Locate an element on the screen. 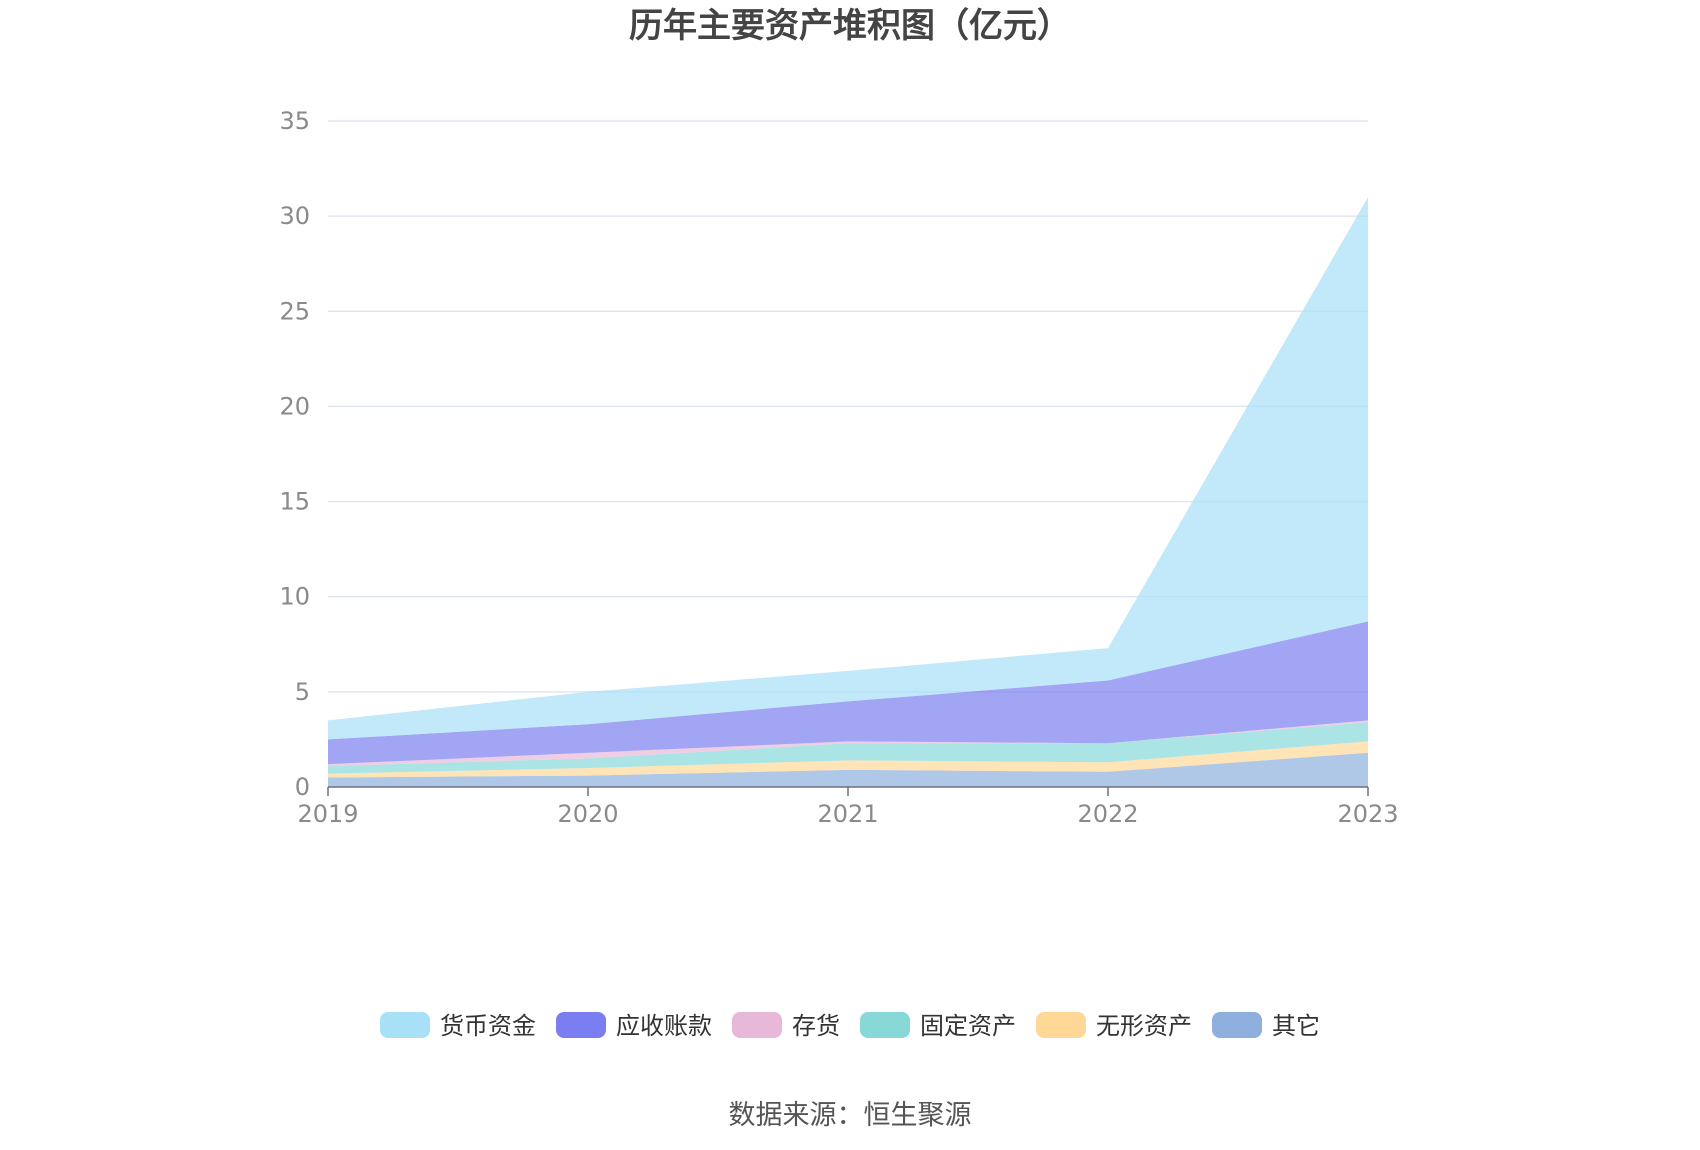 This screenshot has height=1150, width=1700. y-tick-label: 0 is located at coordinates (302, 787).